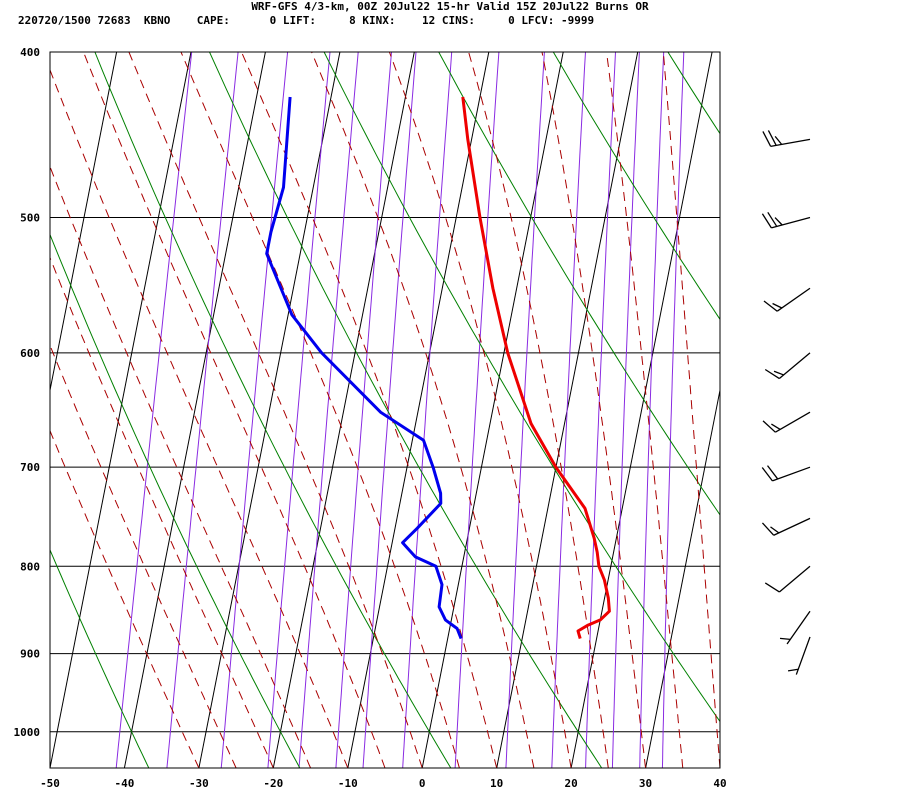 This screenshot has height=800, width=900. Describe the element at coordinates (786, 402) in the screenshot. I see `wind-barbs` at that location.